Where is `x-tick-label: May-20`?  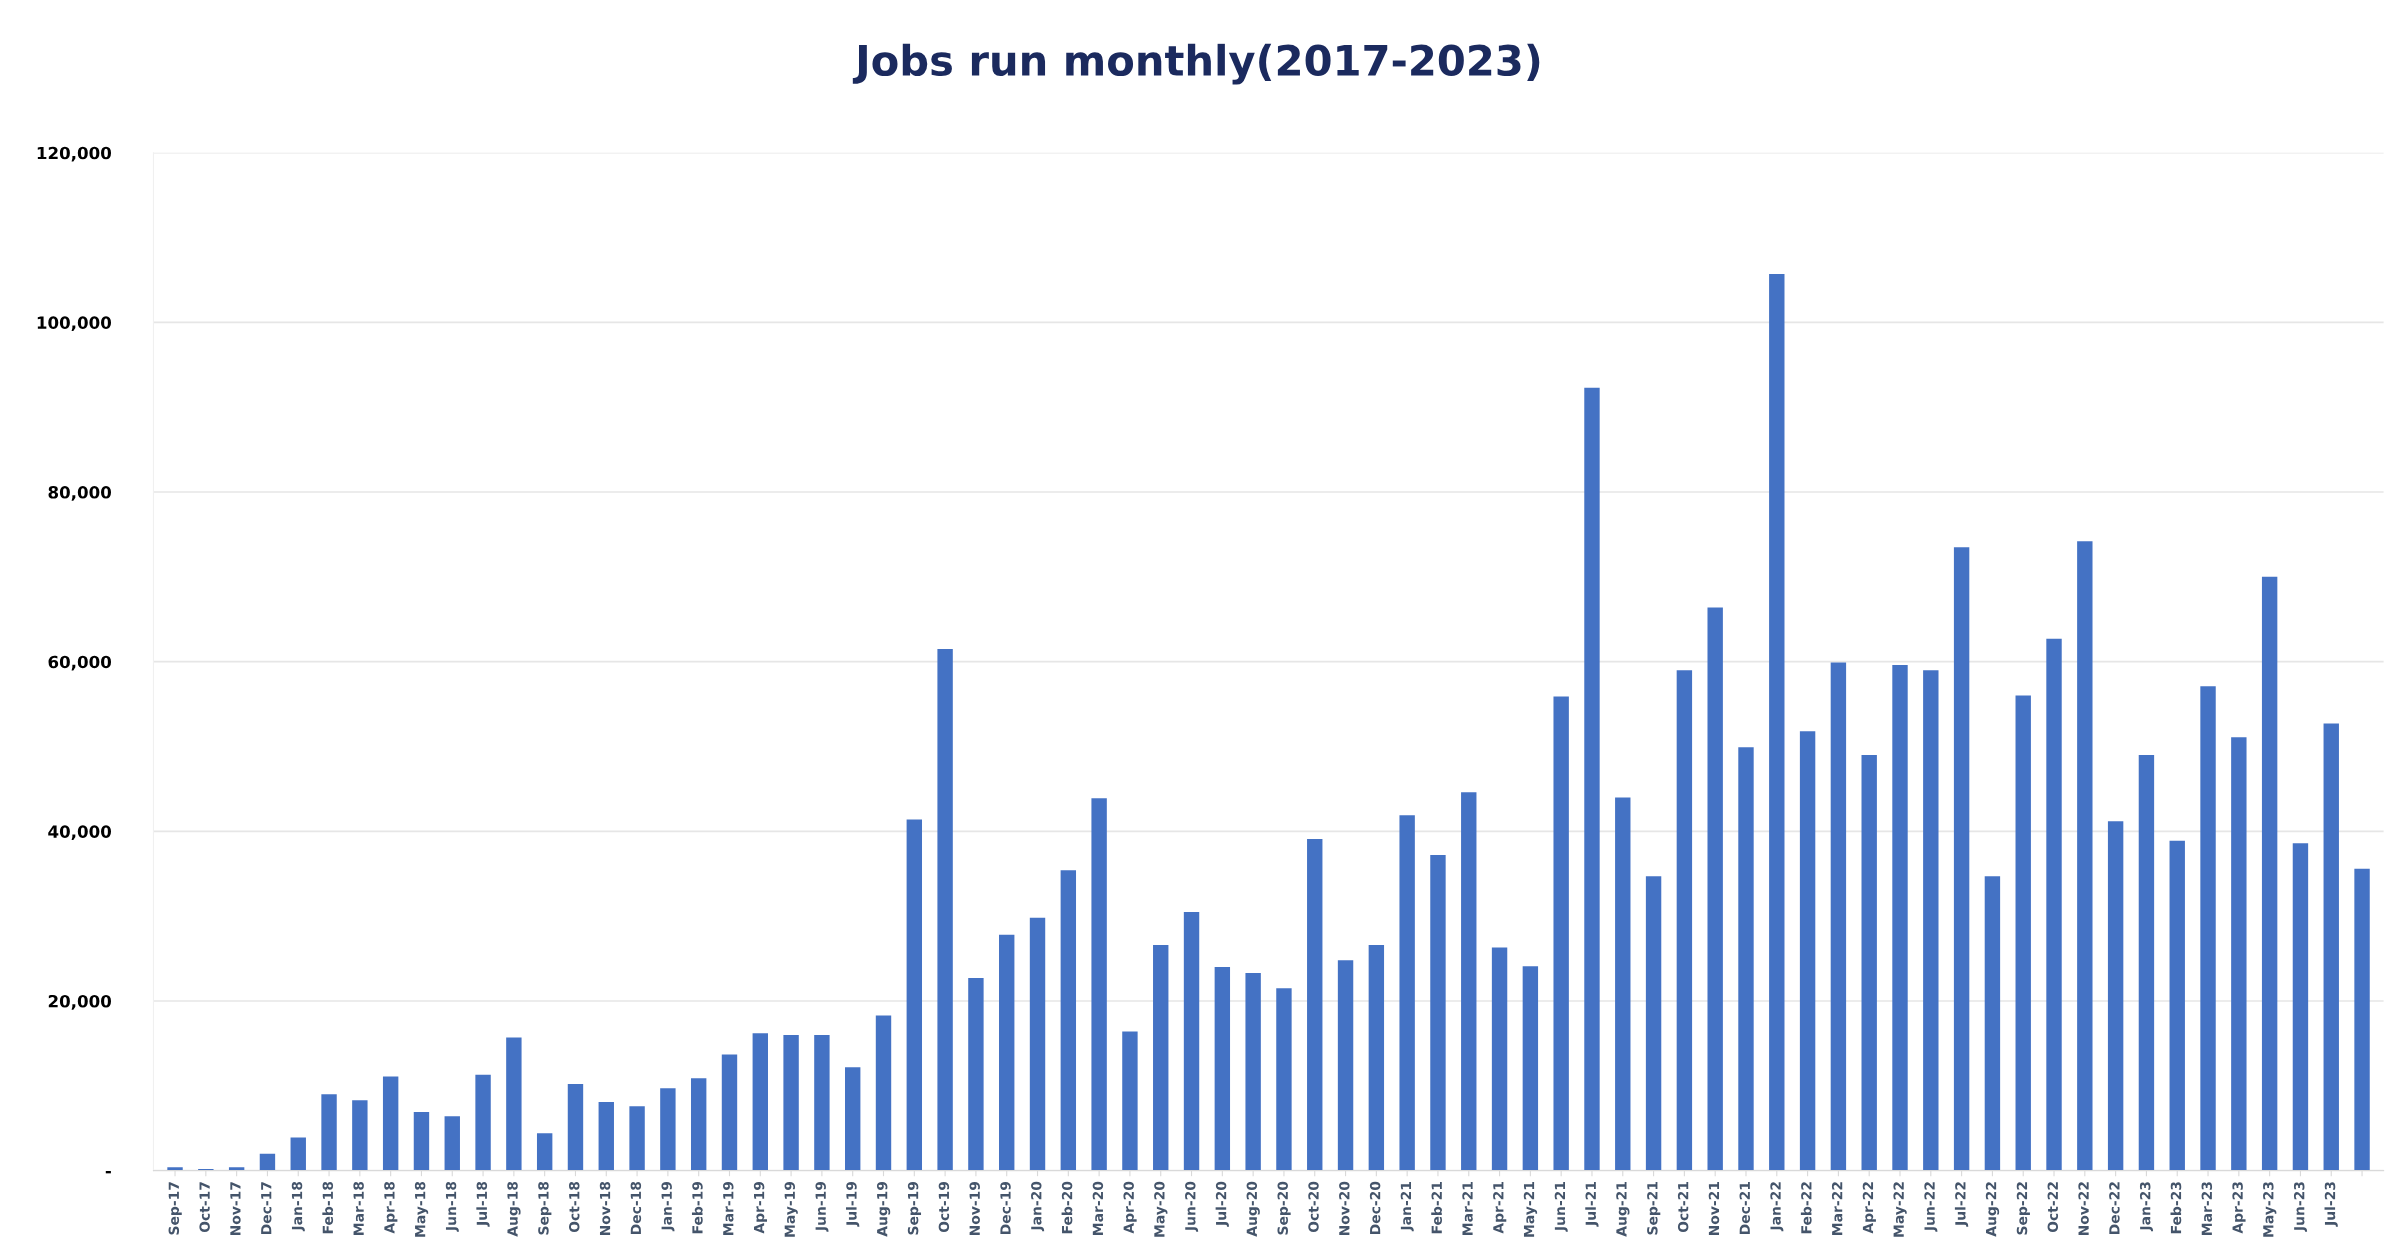 x-tick-label: May-20 is located at coordinates (1161, 1209).